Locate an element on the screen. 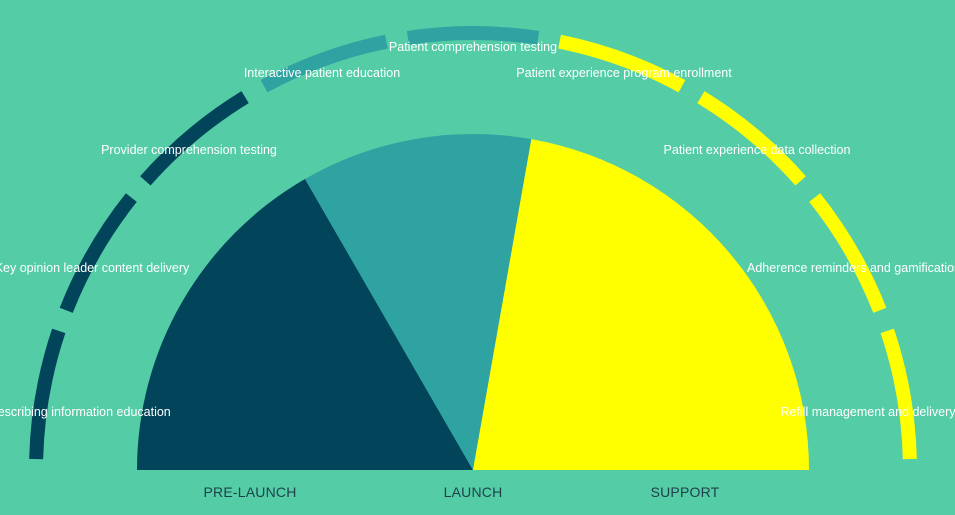 This screenshot has width=955, height=515. phase-labels: PRE-LAUNCH LAUNCH SUPPORT is located at coordinates (461, 492).